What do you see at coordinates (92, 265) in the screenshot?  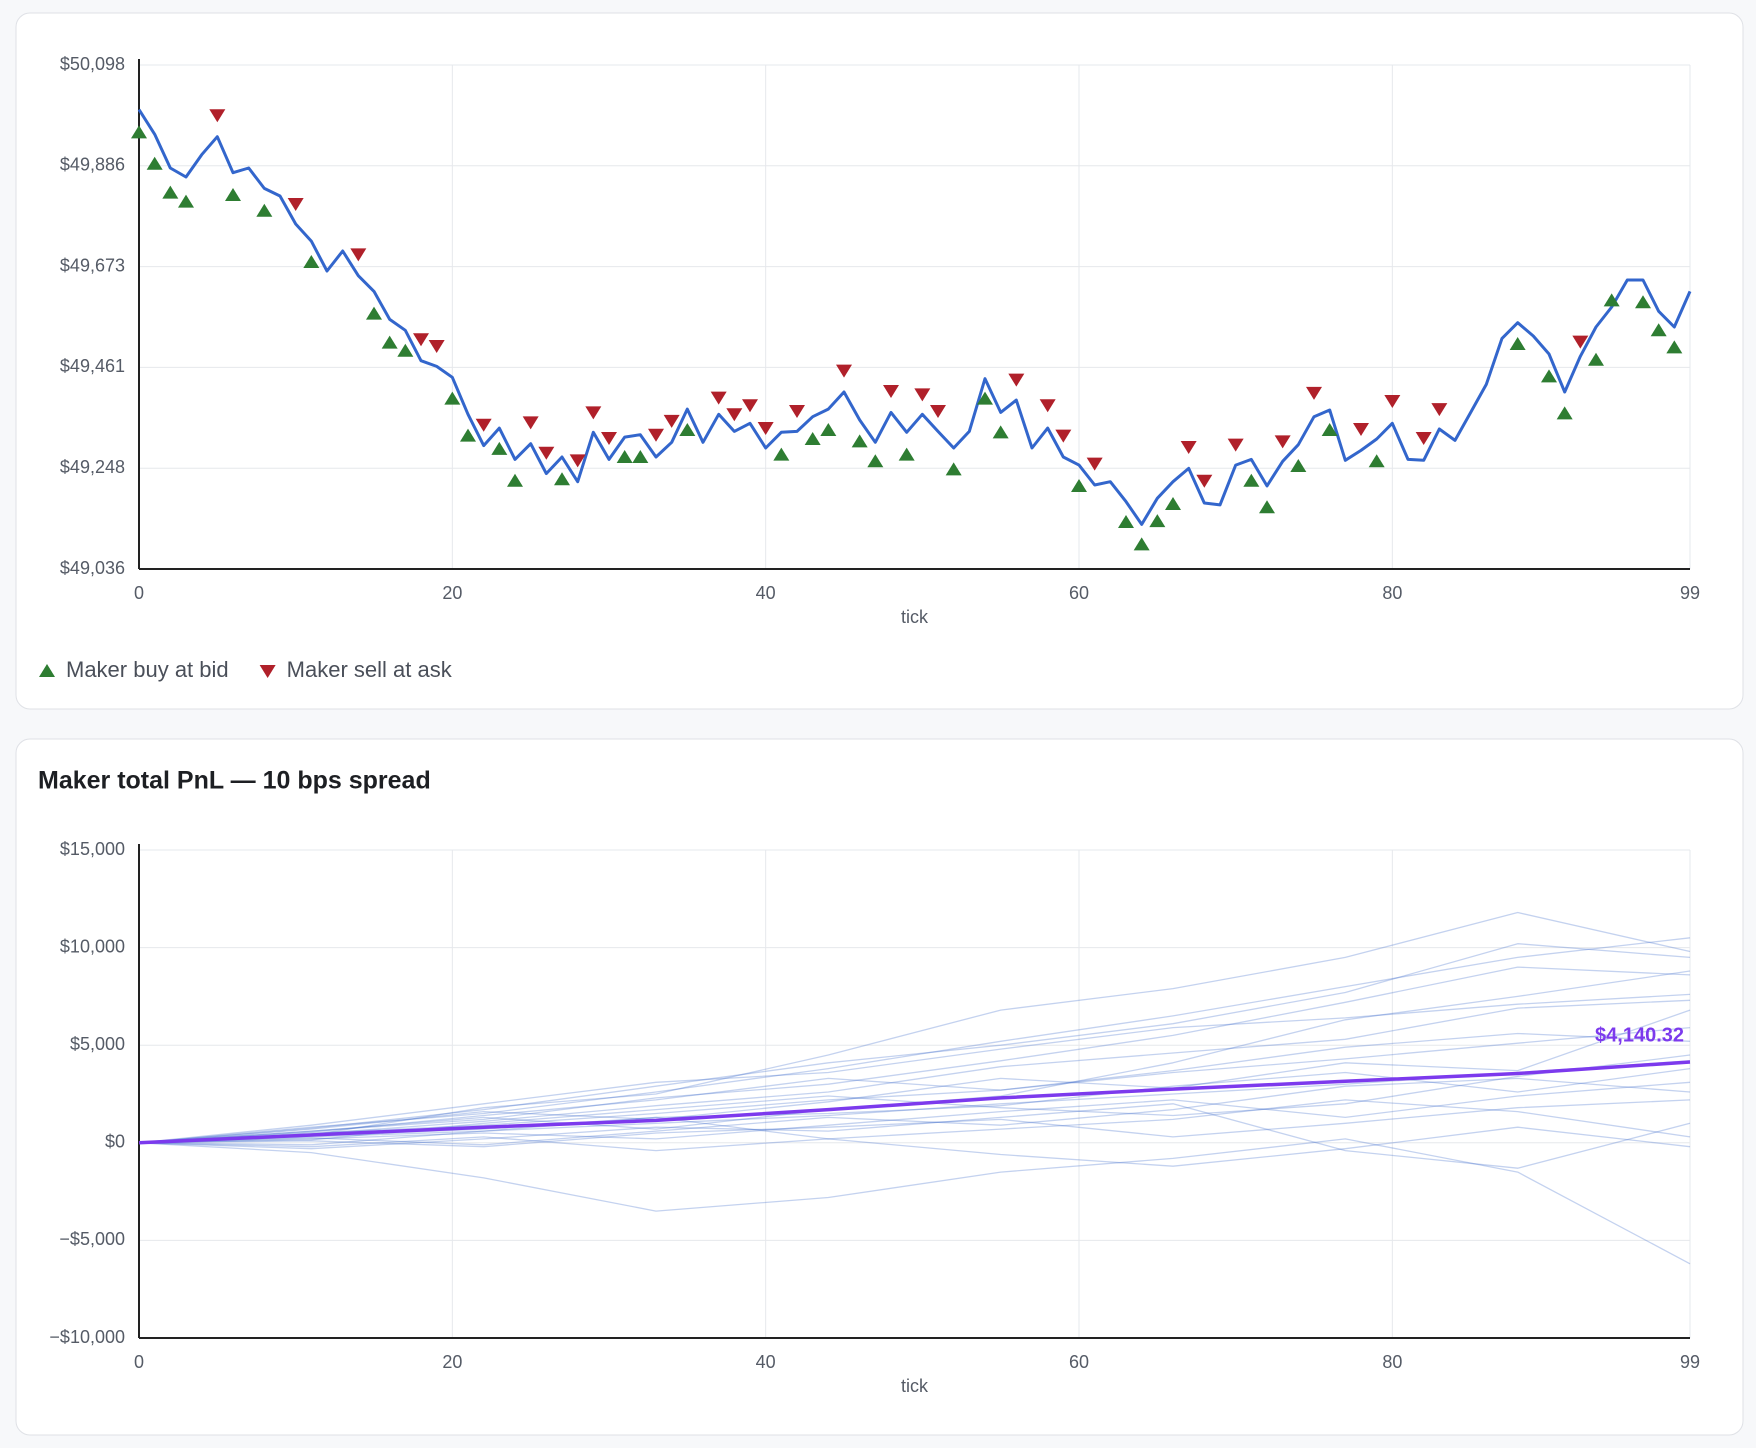 I see `y-tick-label: $49,673` at bounding box center [92, 265].